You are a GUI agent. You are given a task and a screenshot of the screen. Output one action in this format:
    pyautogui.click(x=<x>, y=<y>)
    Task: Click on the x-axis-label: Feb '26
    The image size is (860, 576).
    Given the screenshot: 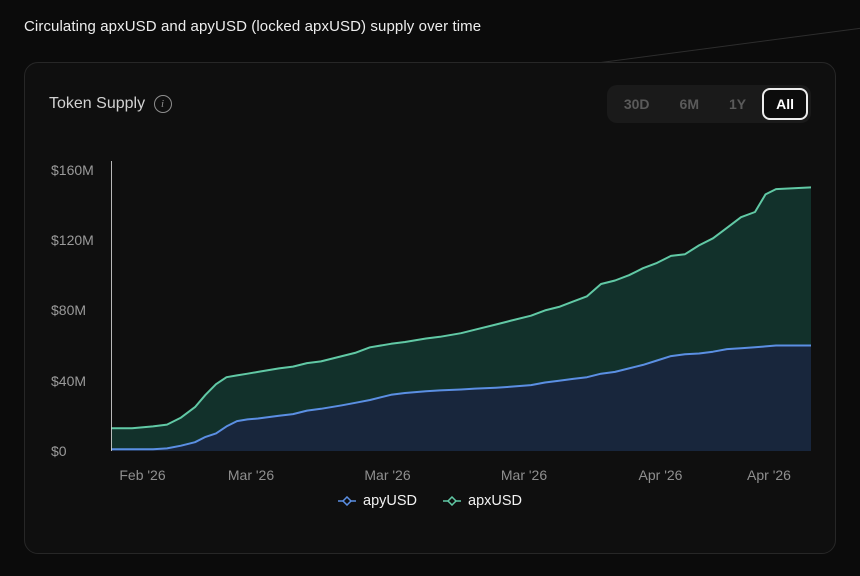 What is the action you would take?
    pyautogui.click(x=142, y=475)
    